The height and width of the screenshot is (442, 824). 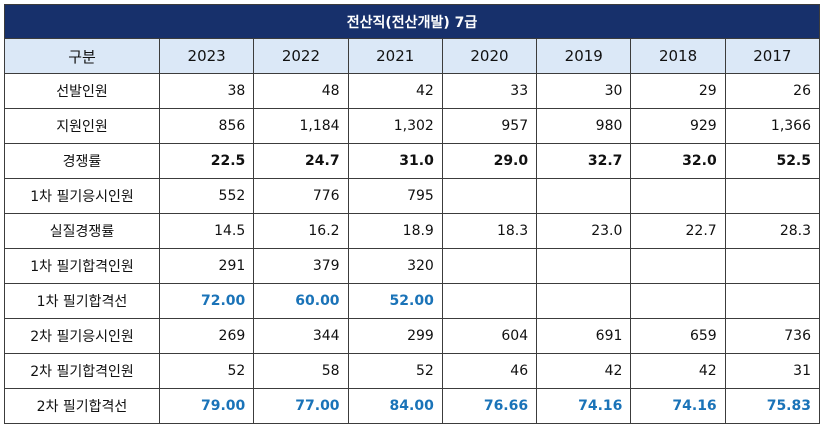 I want to click on table-cell: 18.9, so click(x=395, y=231).